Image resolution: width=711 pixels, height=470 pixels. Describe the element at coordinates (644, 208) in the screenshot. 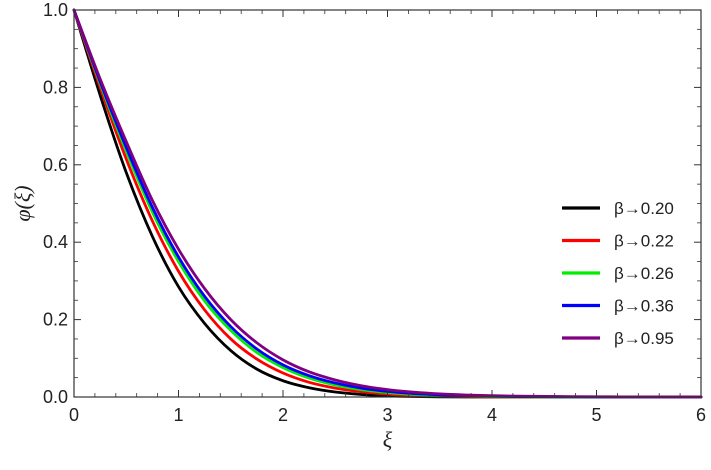

I see `legend-label-1: β→0.20` at that location.